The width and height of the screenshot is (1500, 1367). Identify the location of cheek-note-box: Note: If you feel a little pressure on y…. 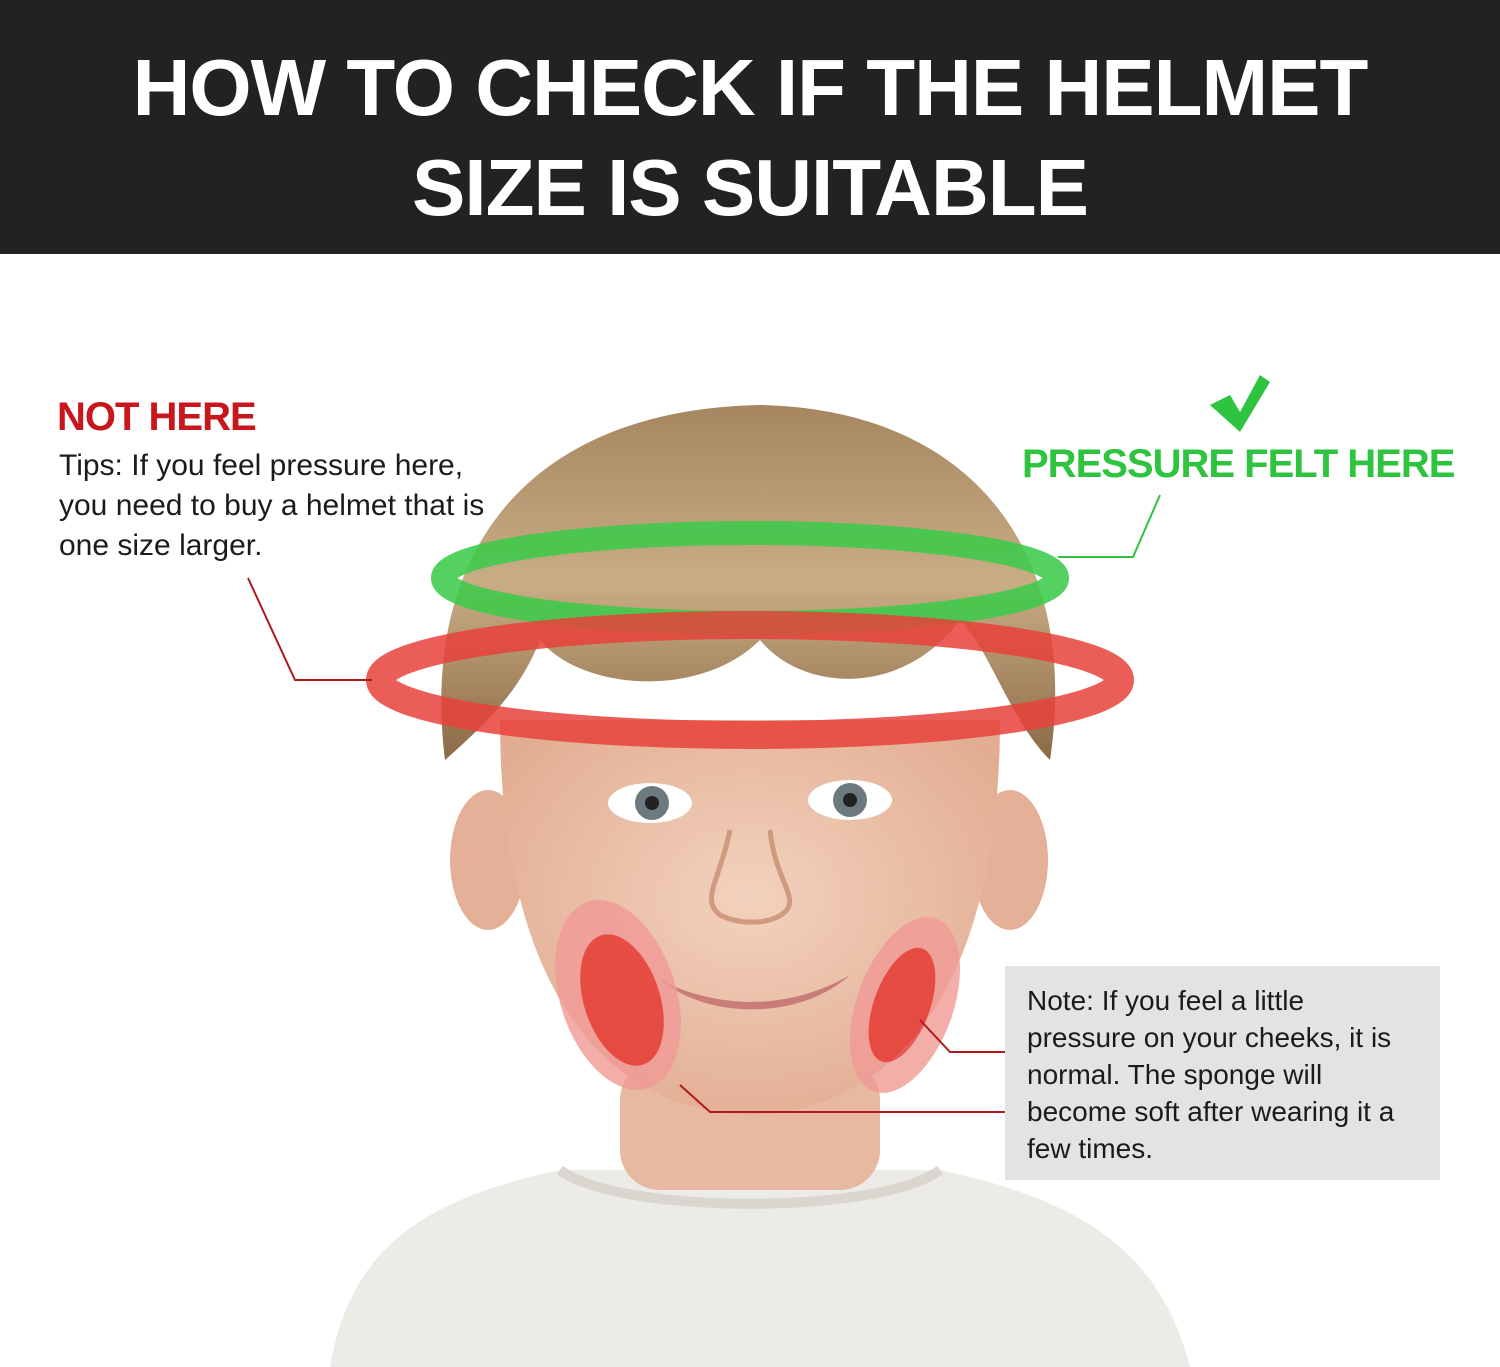
(1222, 1073).